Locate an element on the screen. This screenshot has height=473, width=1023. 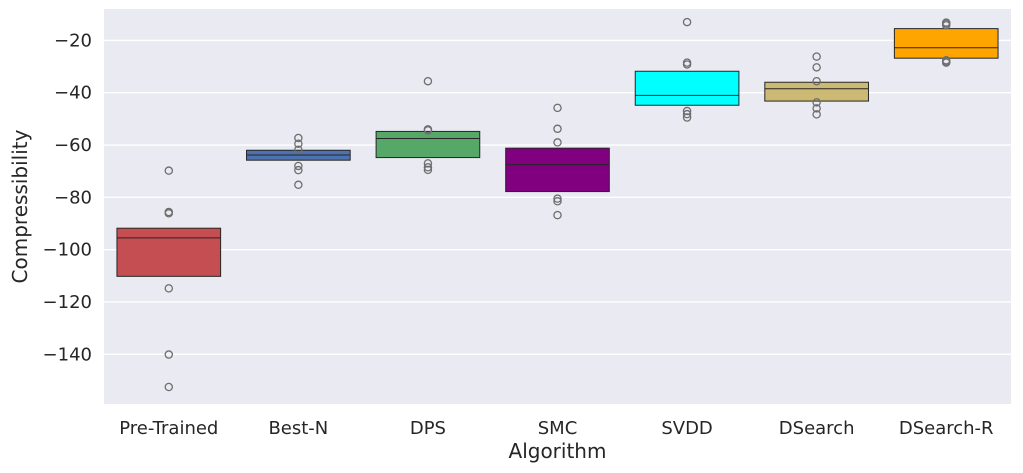
x-tick-label: SVDD is located at coordinates (686, 428).